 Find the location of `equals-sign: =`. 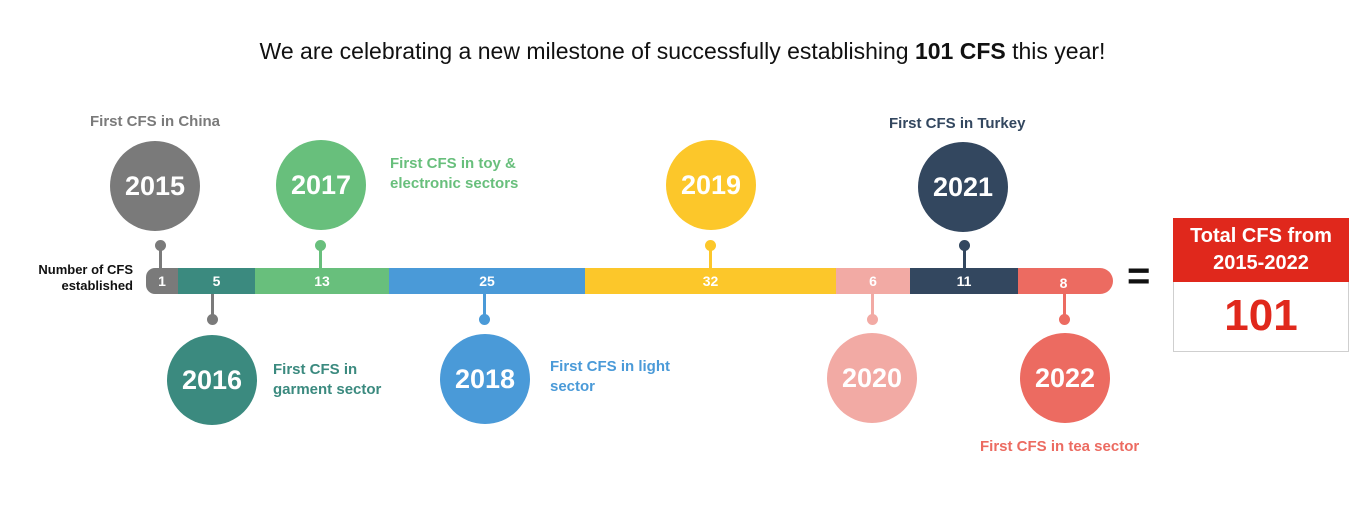

equals-sign: = is located at coordinates (1139, 276).